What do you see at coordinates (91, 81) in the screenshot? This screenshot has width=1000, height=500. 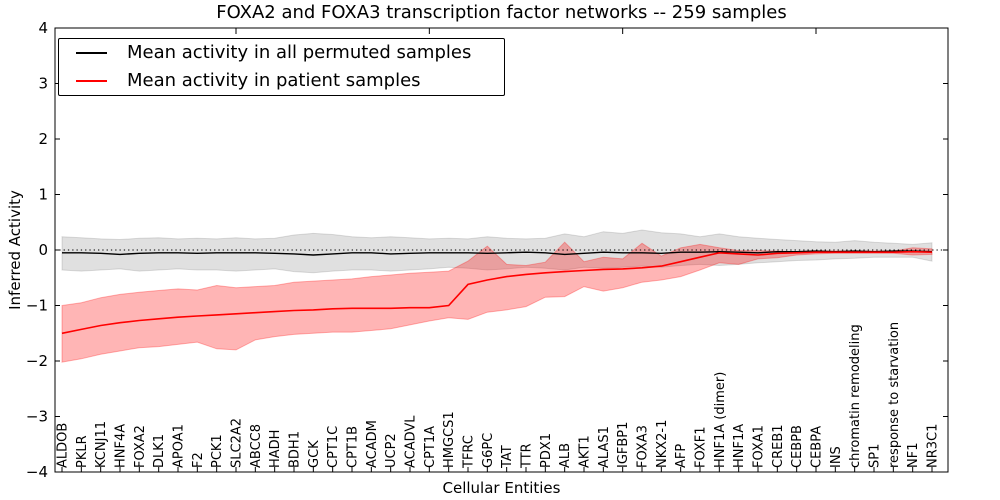 I see `patient-line-sample` at bounding box center [91, 81].